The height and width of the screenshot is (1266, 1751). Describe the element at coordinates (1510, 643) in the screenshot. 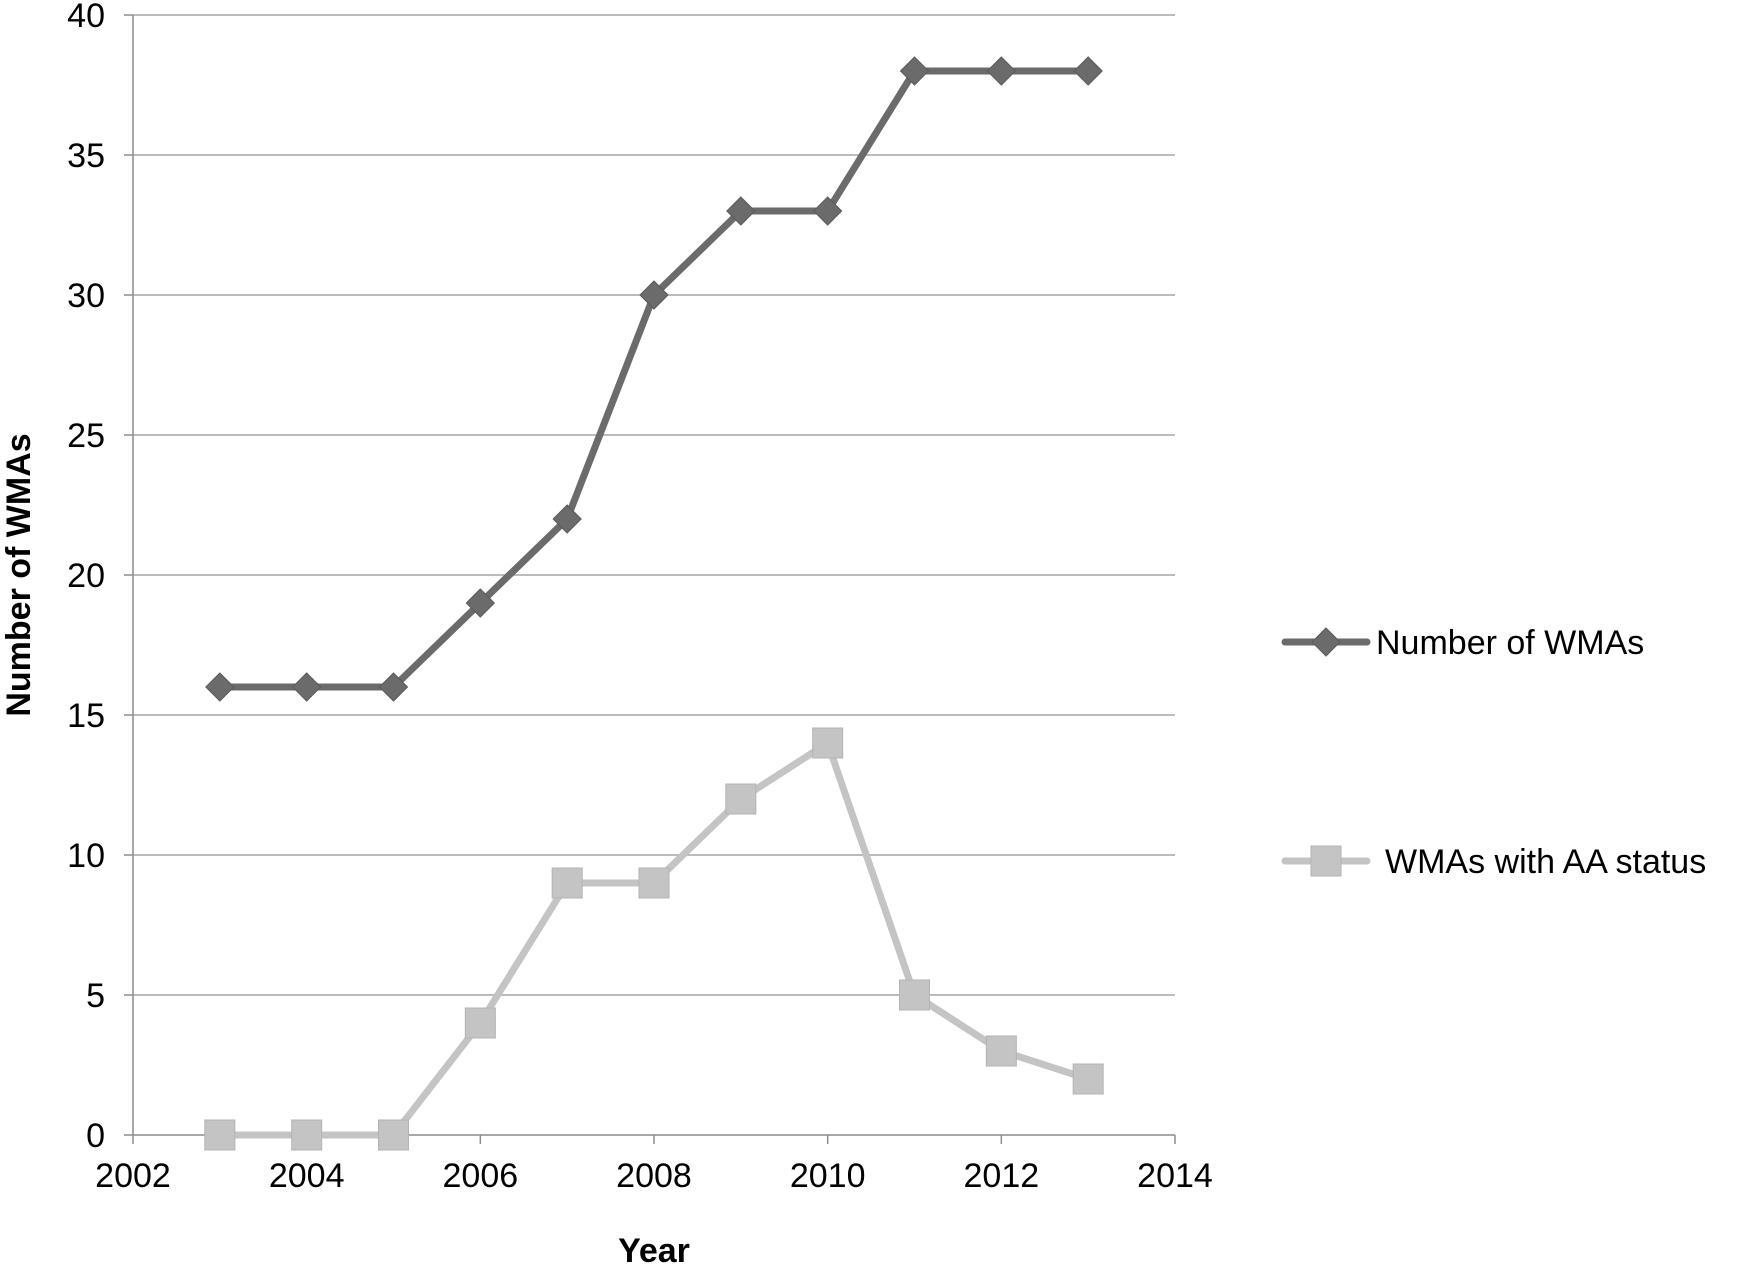

I see `legend-label: Number of WMAs` at that location.